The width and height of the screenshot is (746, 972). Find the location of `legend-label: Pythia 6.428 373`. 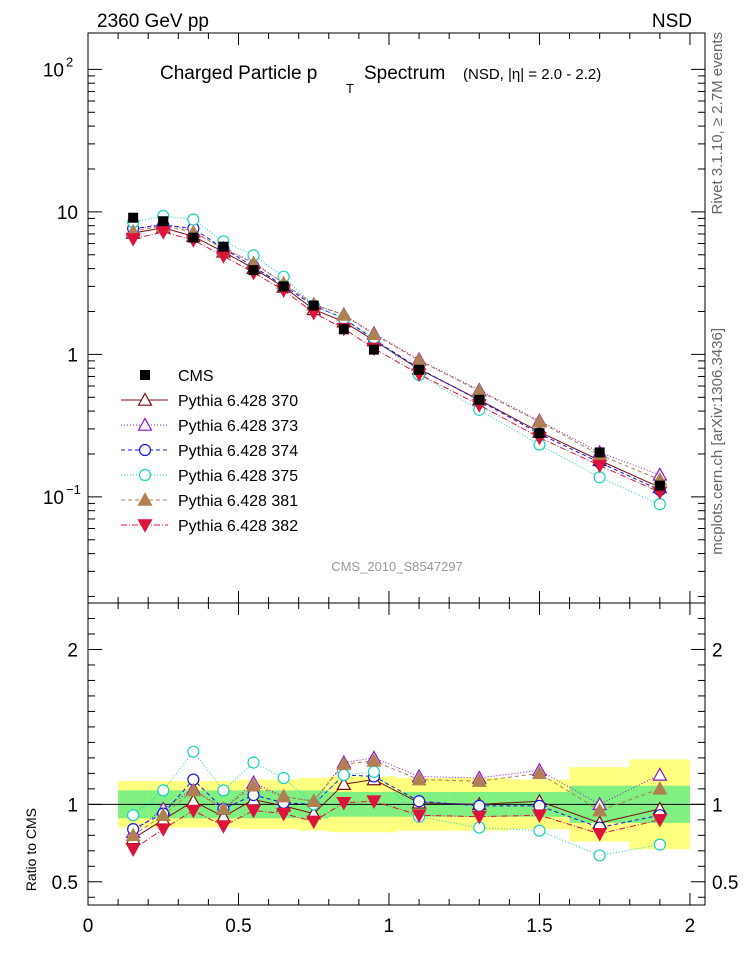

legend-label: Pythia 6.428 373 is located at coordinates (238, 426).